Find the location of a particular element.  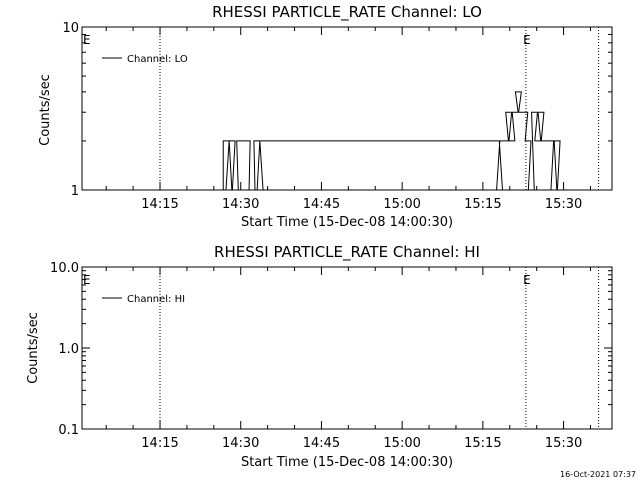

legend-label: Channel: LO is located at coordinates (157, 59).